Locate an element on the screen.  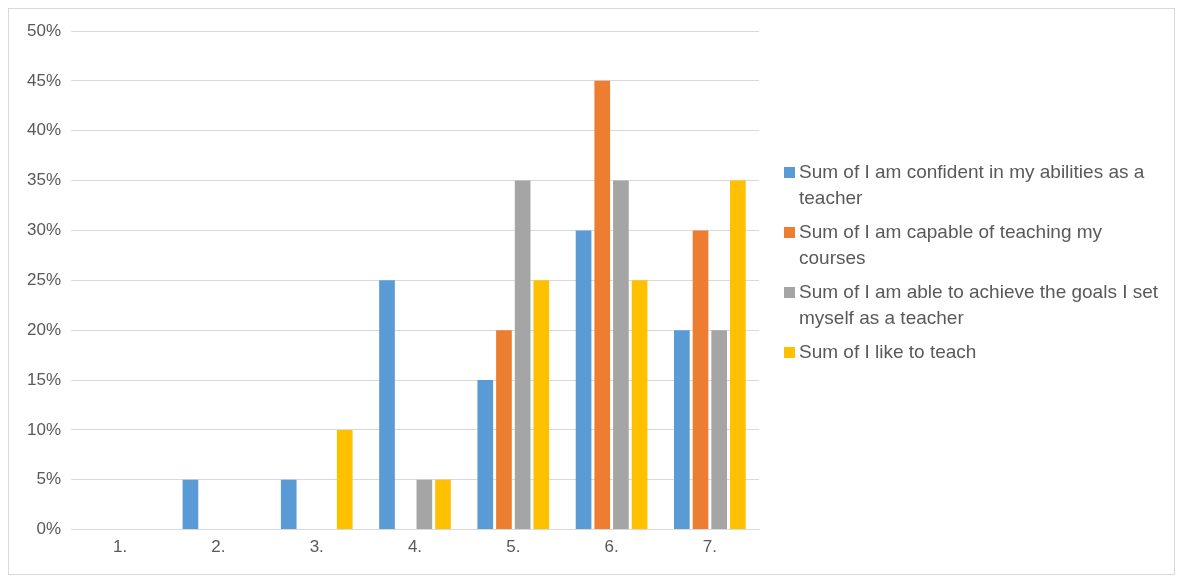
y-tick-label: 15% is located at coordinates (44, 379).